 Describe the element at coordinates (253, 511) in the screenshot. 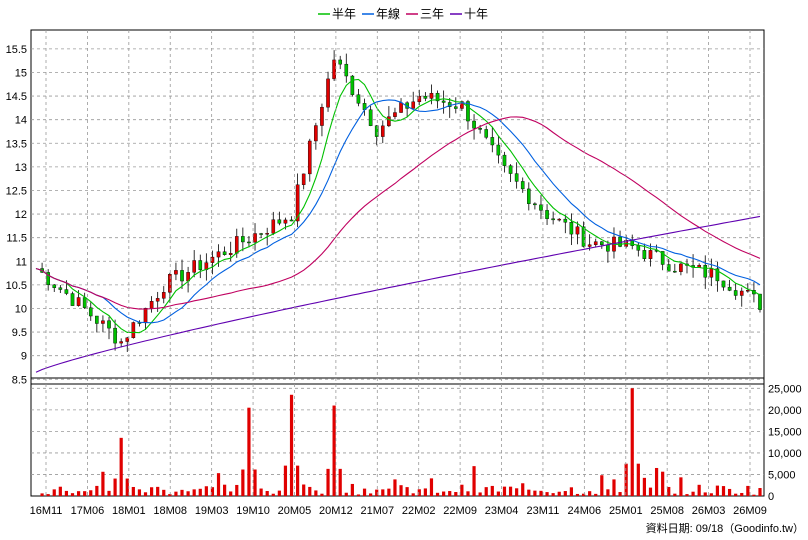

I see `x-tick-label: 19M10` at that location.